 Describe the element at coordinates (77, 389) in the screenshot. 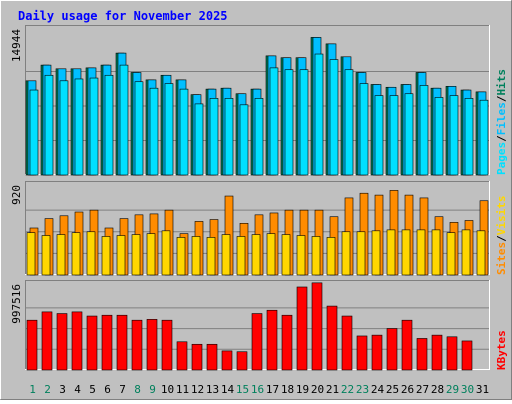

I see `day-label: 4` at that location.